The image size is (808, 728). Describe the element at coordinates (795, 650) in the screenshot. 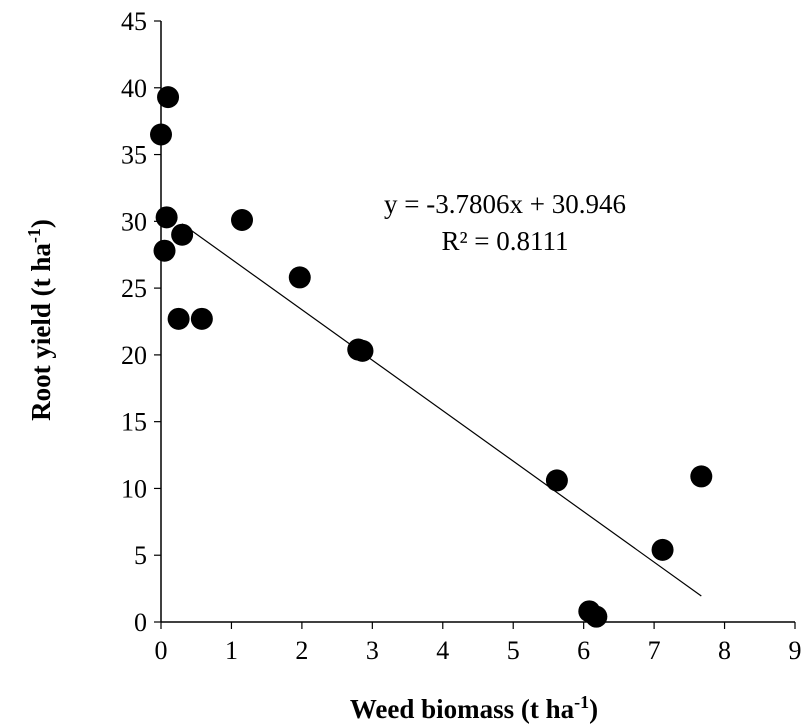

I see `x-tick-label: 9` at that location.